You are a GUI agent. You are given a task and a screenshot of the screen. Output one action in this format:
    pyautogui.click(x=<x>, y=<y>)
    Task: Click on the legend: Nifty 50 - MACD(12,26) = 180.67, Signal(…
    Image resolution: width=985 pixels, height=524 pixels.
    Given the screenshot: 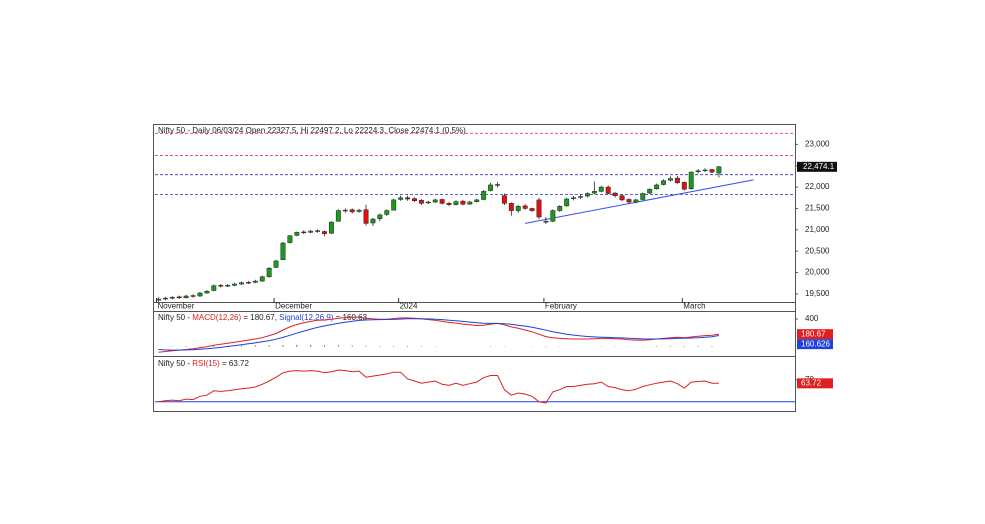 What is the action you would take?
    pyautogui.click(x=263, y=317)
    